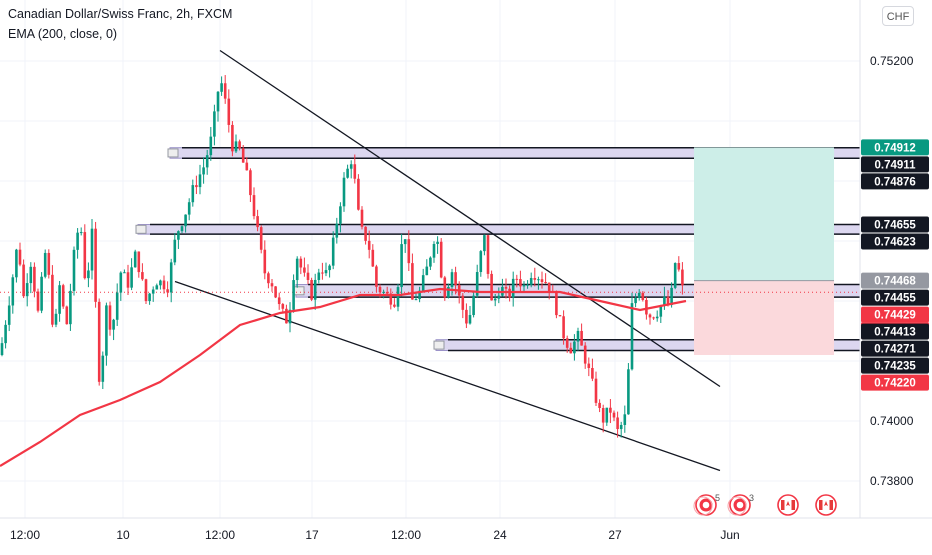  I want to click on position-stop-area, so click(764, 317).